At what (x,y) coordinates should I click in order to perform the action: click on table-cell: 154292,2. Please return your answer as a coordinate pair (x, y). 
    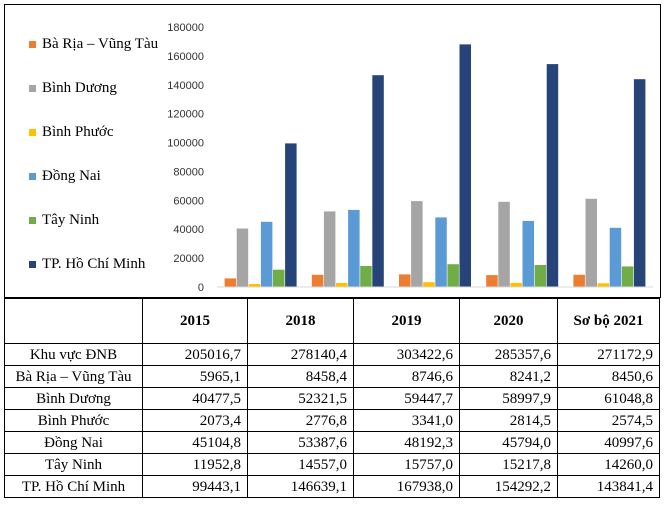
    Looking at the image, I should click on (508, 486).